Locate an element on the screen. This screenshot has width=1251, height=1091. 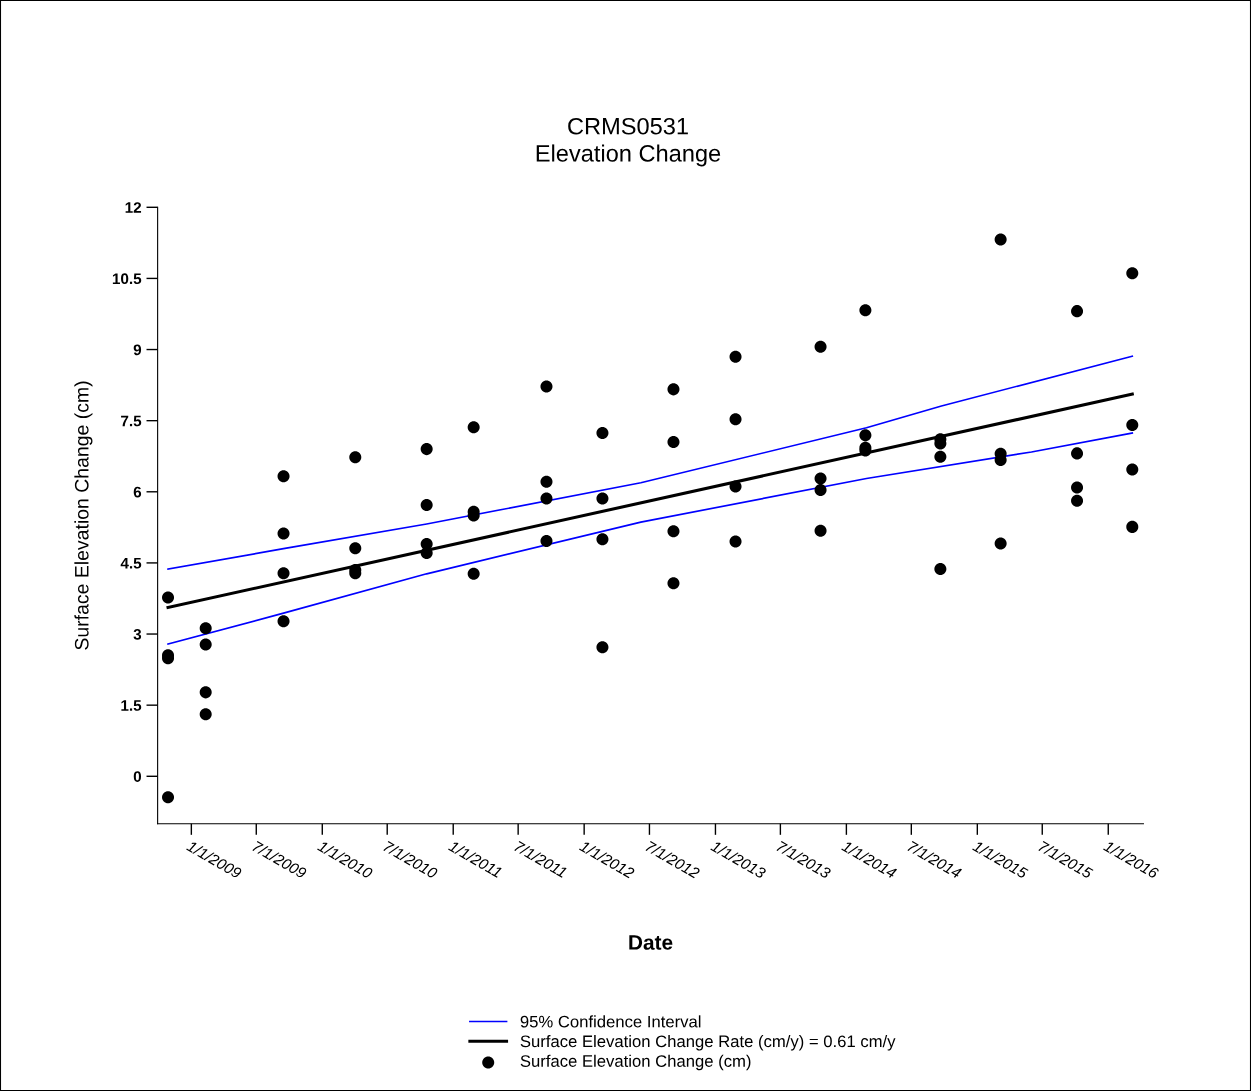
x-axis-title: Date is located at coordinates (651, 942).